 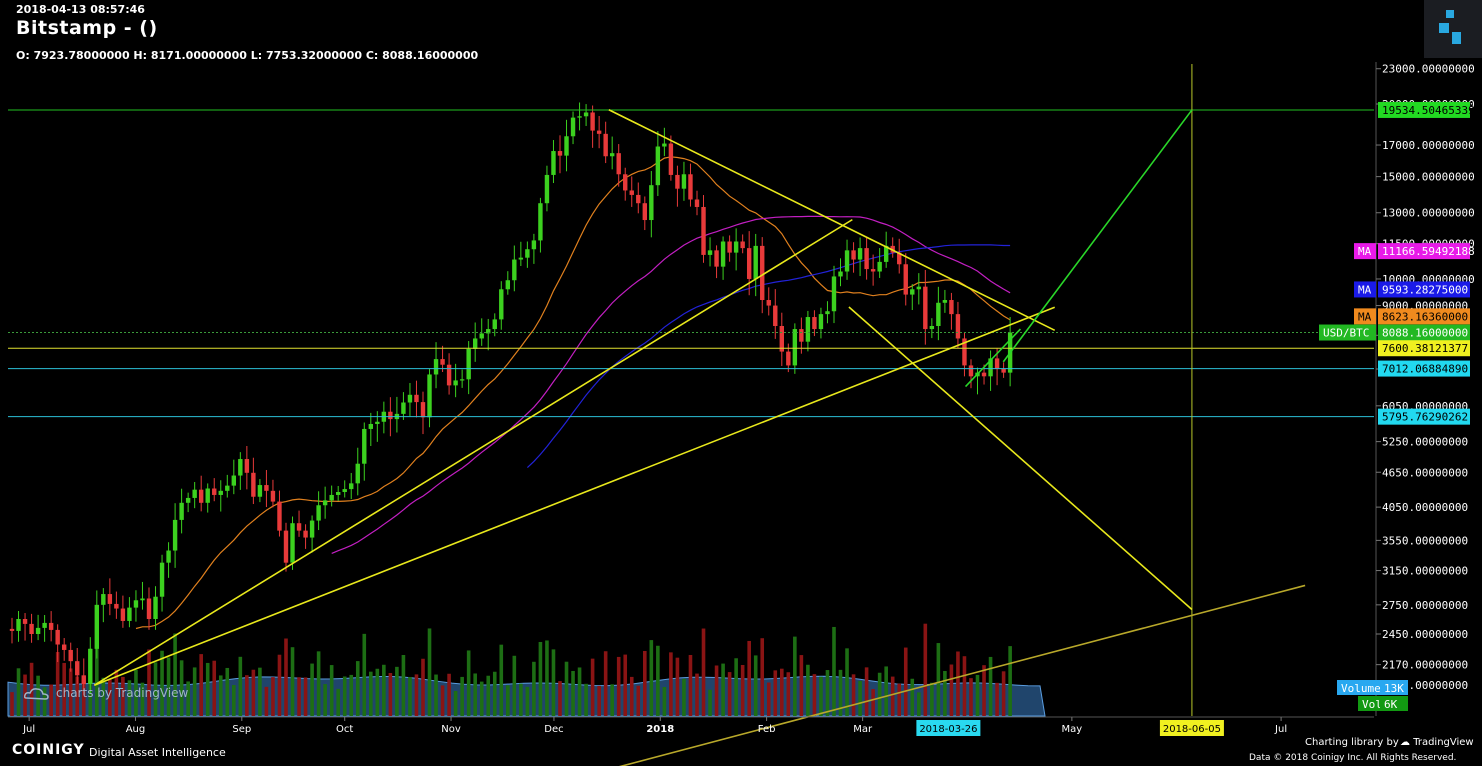 I want to click on tradingview-watermark: charts by TradingView, so click(x=106, y=693).